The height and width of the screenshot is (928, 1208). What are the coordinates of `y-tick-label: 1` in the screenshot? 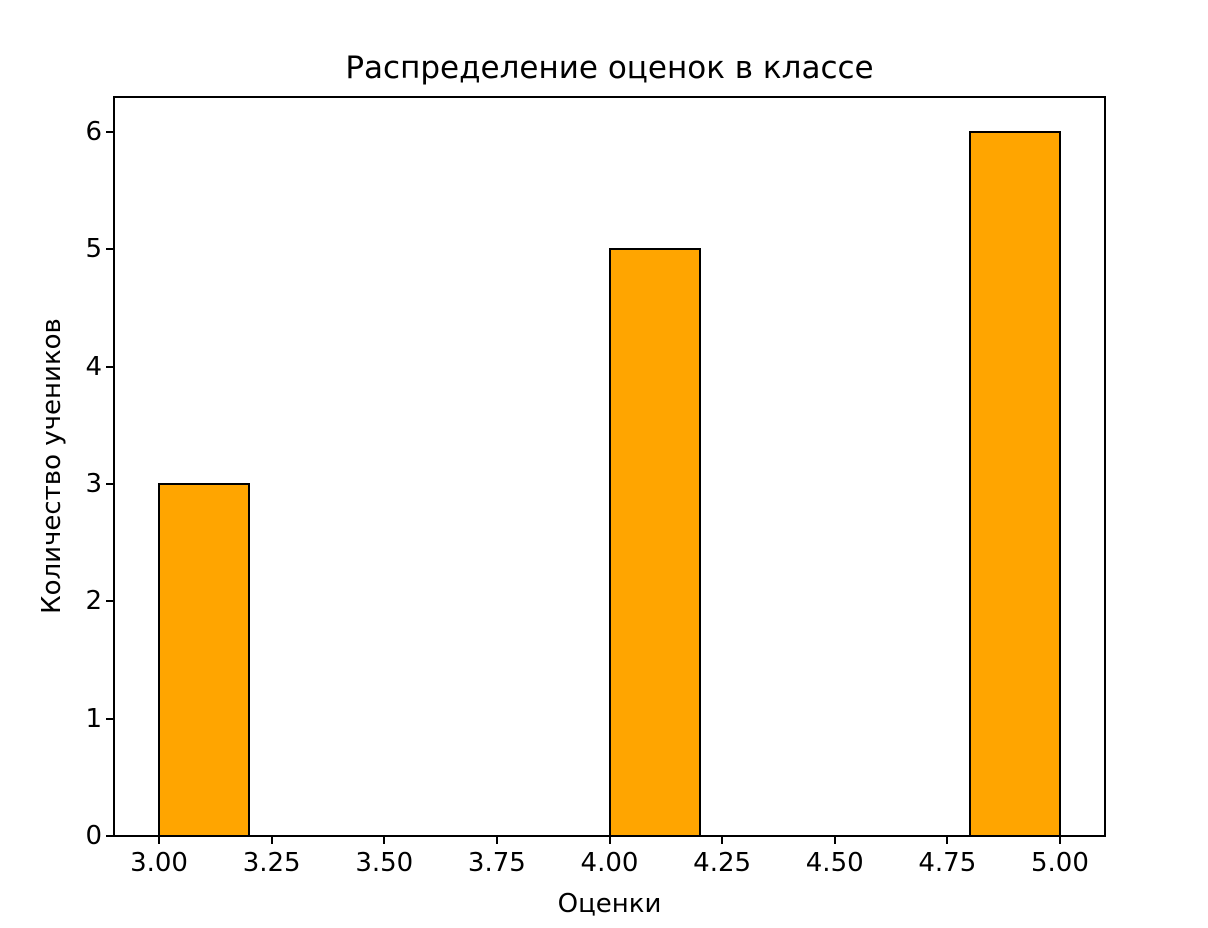 It's located at (93, 718).